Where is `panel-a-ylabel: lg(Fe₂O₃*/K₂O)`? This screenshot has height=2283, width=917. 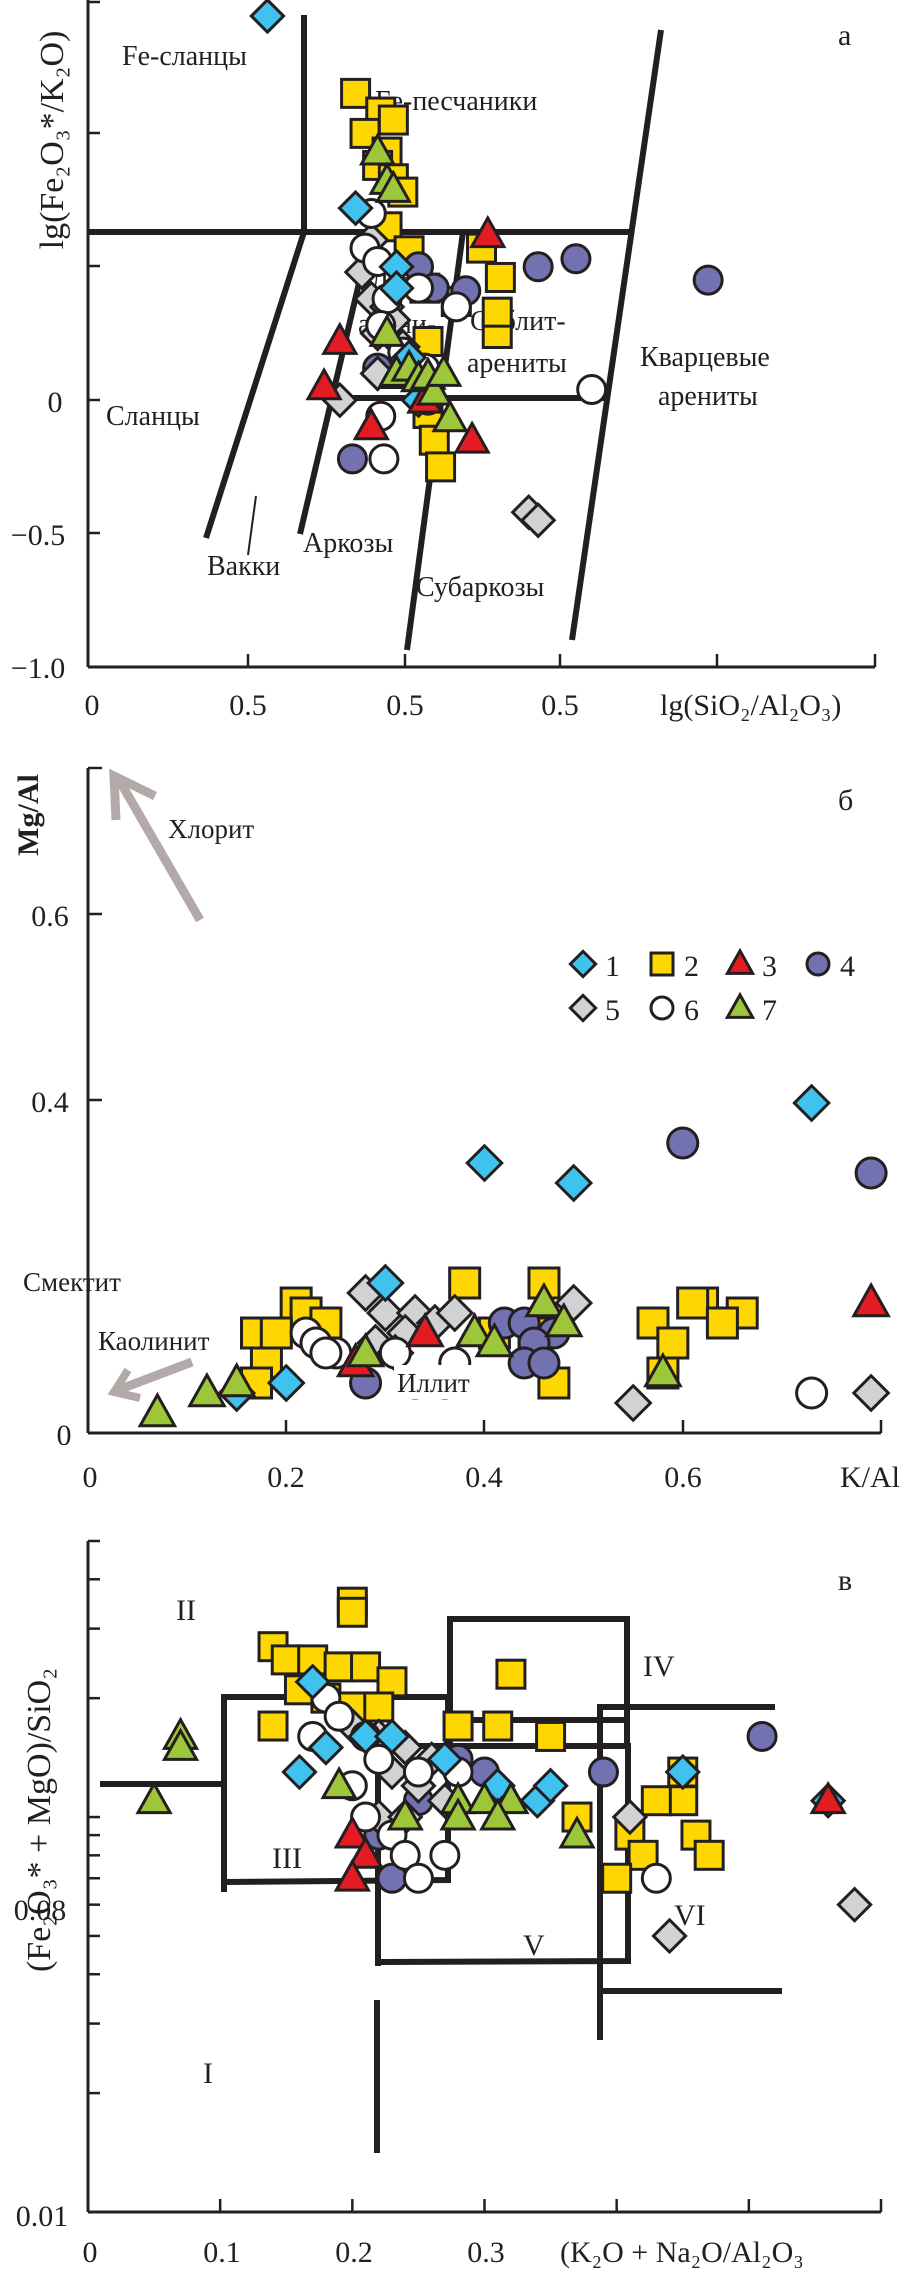 panel-a-ylabel: lg(Fe₂O₃*/K₂O) is located at coordinates (52, 140).